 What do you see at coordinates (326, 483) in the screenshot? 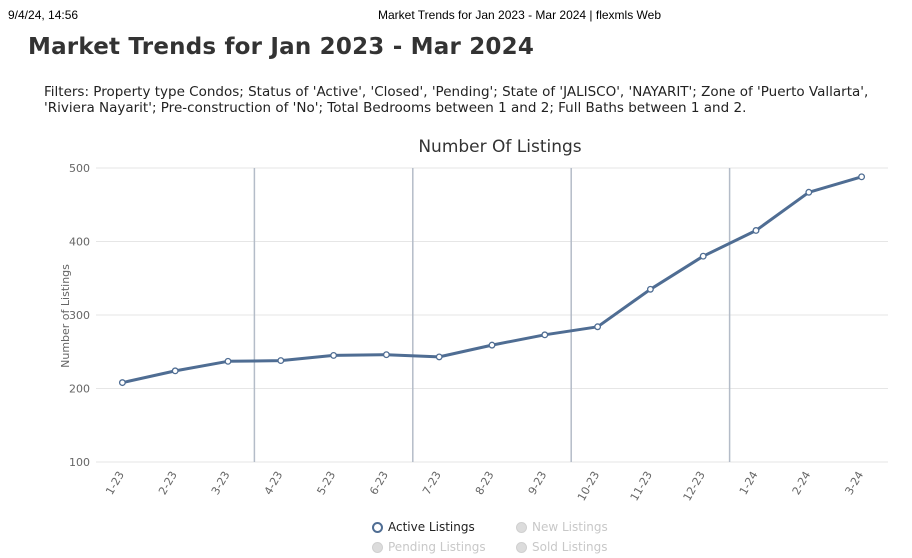
I see `x-tick-label: 5-23` at bounding box center [326, 483].